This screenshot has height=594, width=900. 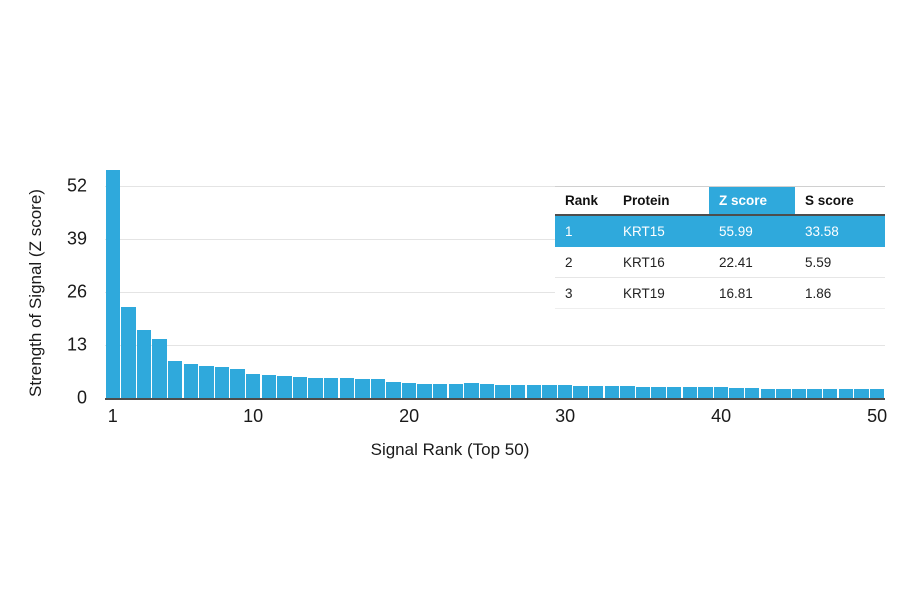 What do you see at coordinates (736, 262) in the screenshot?
I see `table-cell: 22.41` at bounding box center [736, 262].